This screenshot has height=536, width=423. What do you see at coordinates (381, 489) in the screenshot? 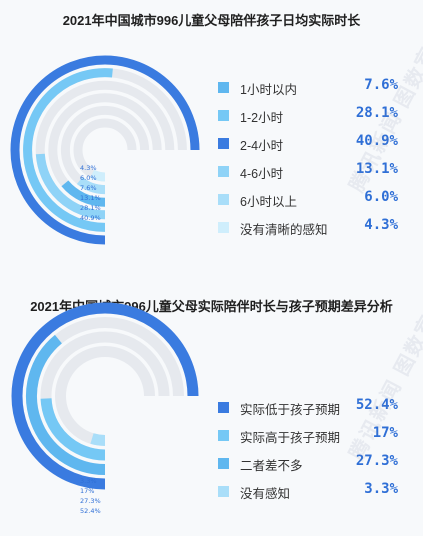
I see `legend-value: 3.3%` at bounding box center [381, 489].